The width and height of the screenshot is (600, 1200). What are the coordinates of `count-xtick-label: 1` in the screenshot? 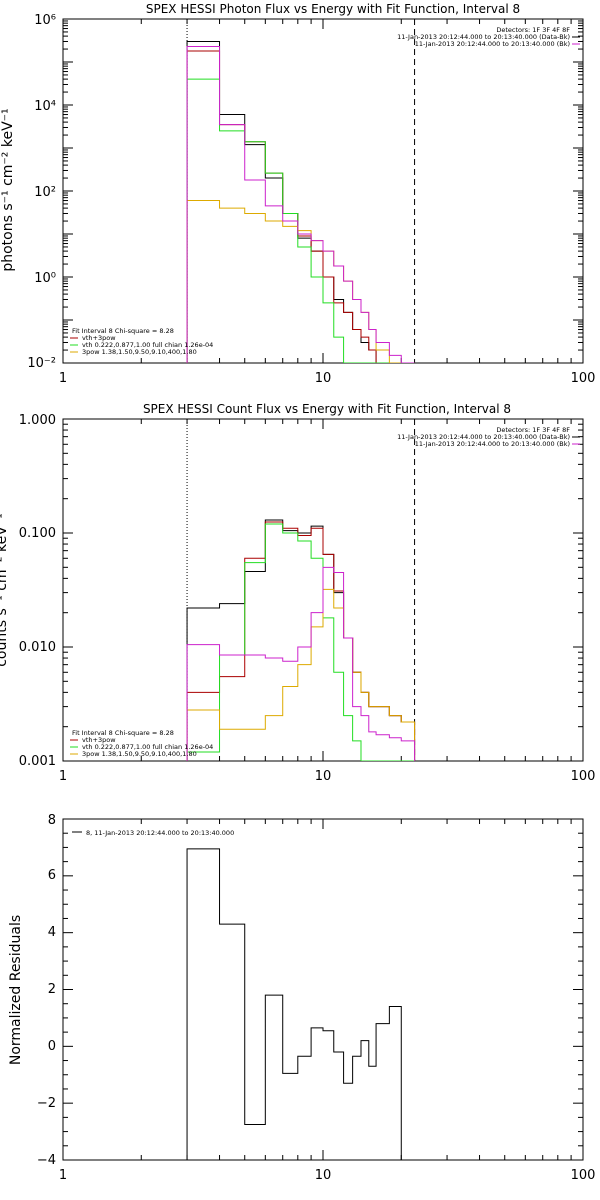 It's located at (63, 776).